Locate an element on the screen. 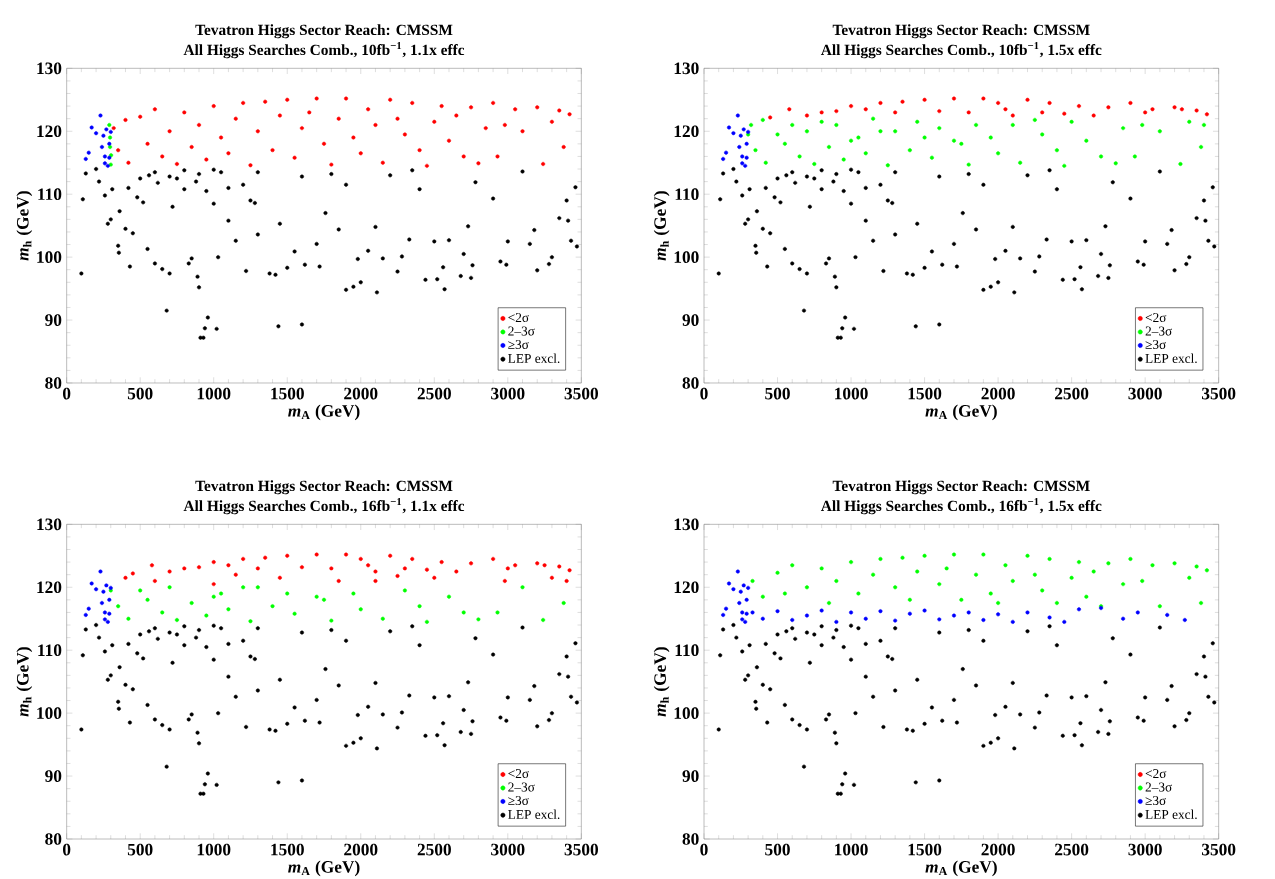 The width and height of the screenshot is (1275, 879). chart-subtitle: All Higgs Searches Comb., 10fb$^{−1}$, 1.5x effc is located at coordinates (961, 50).